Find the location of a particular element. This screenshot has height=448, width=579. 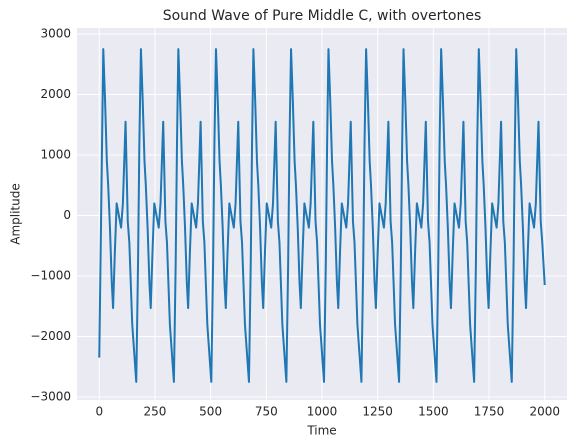

x-tick-label: 1750 is located at coordinates (489, 412).